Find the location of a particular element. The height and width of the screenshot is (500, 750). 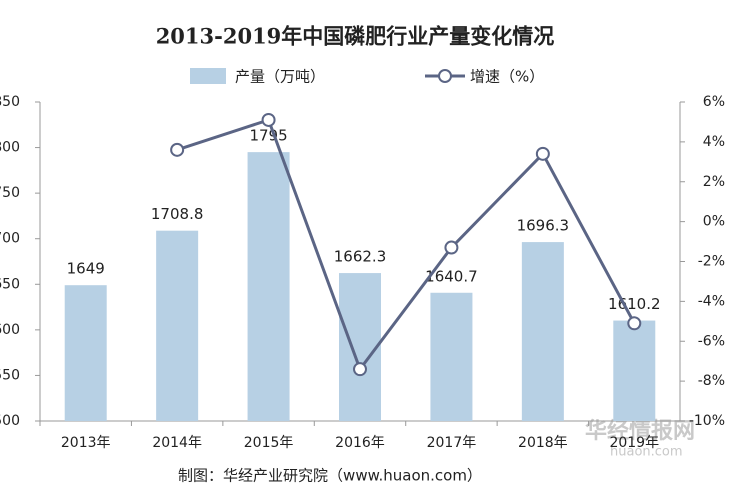

y2-tick-label: -2% is located at coordinates (711, 262).